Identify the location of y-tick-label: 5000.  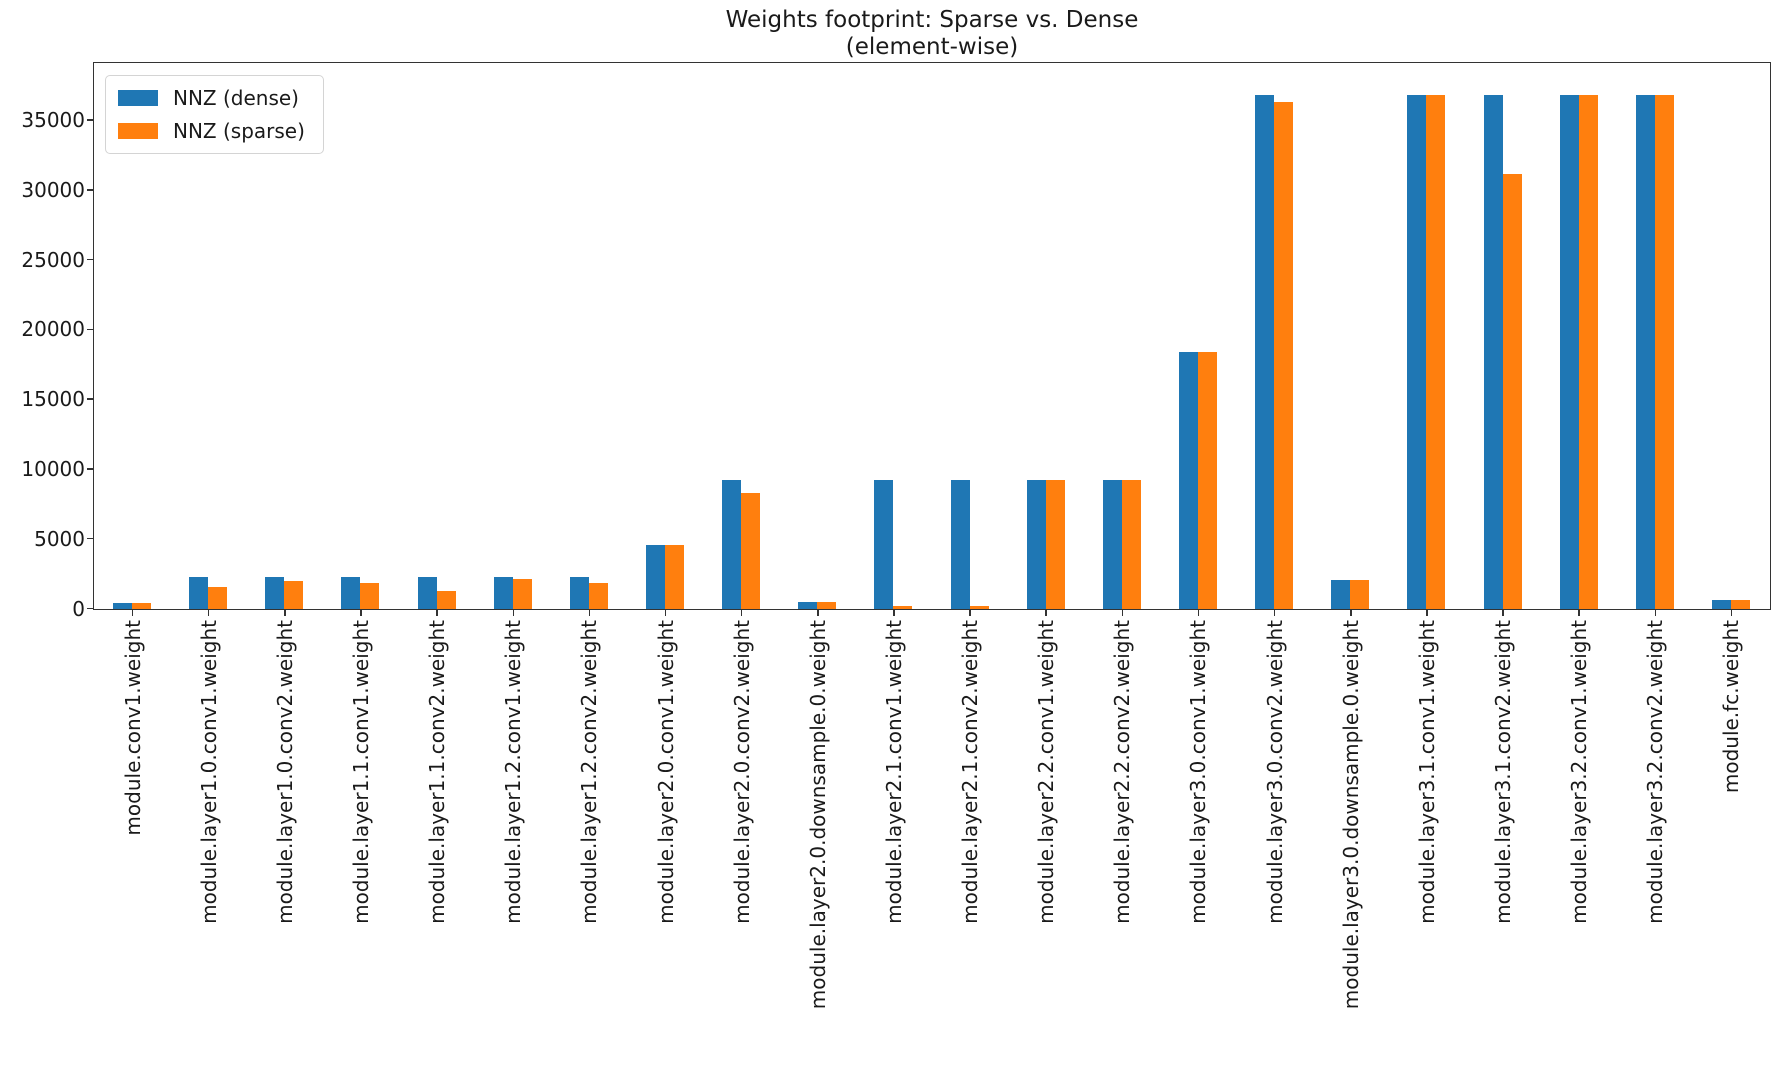
(59, 538).